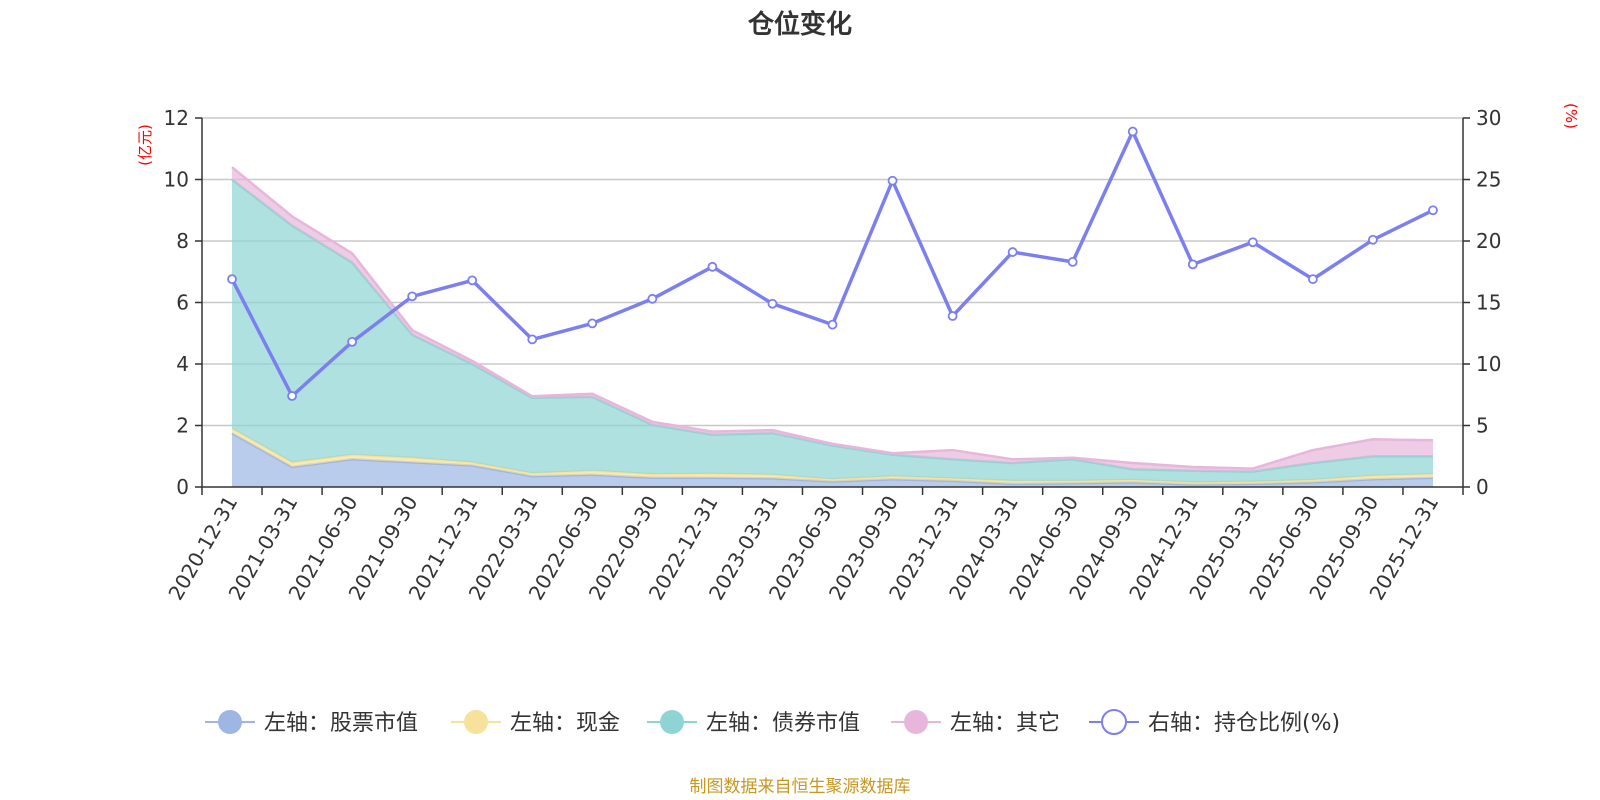 The height and width of the screenshot is (800, 1600). What do you see at coordinates (182, 241) in the screenshot?
I see `left-axis-tick-label: 8` at bounding box center [182, 241].